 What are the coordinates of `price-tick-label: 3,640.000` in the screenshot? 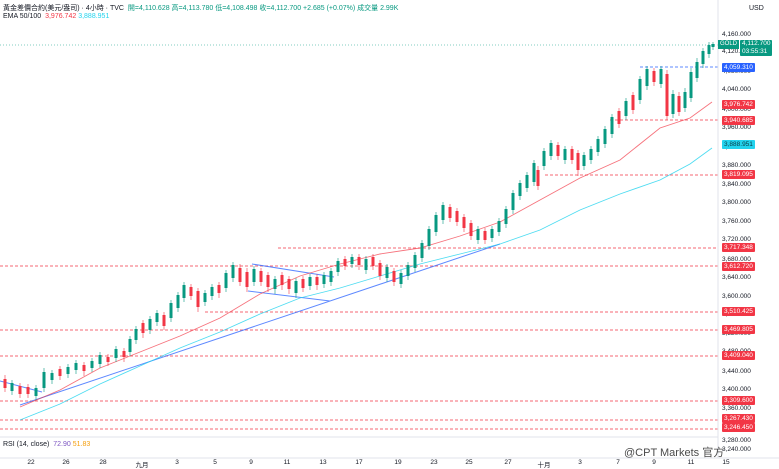 It's located at (736, 277).